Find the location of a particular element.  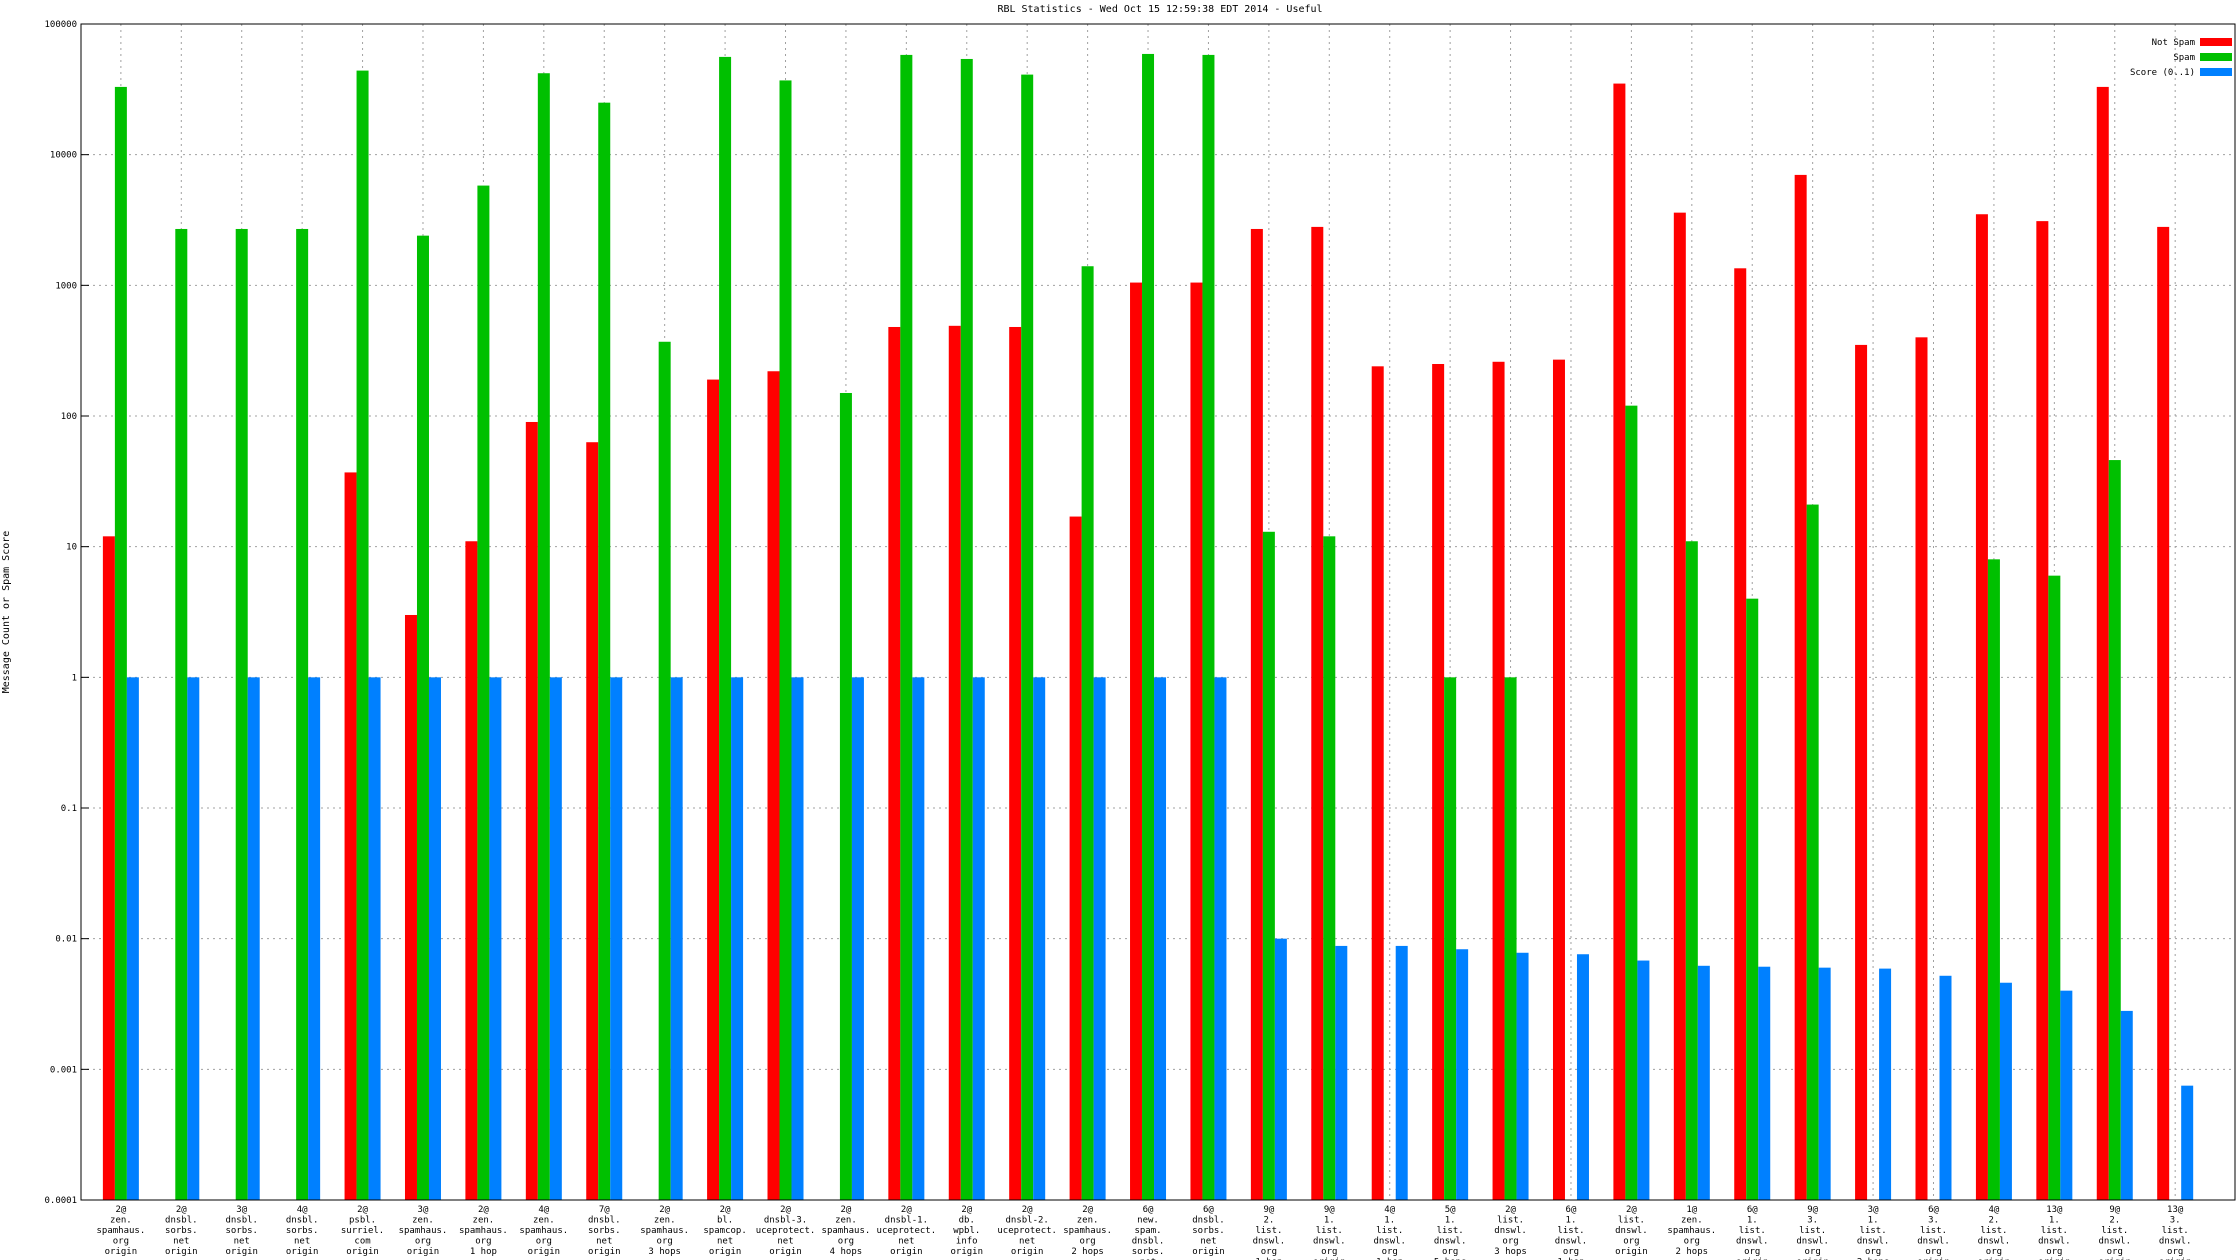

x-tick-label: 1. is located at coordinates (1329, 1221).